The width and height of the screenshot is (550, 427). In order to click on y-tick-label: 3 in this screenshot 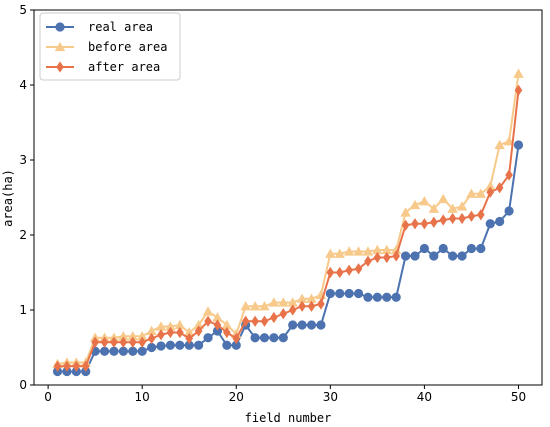, I will do `click(23, 160)`.